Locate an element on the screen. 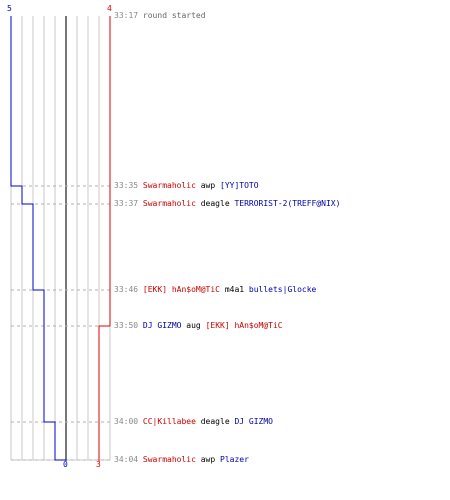  kill-event: 34:04 Swarmaholic awp Plazer is located at coordinates (181, 460).